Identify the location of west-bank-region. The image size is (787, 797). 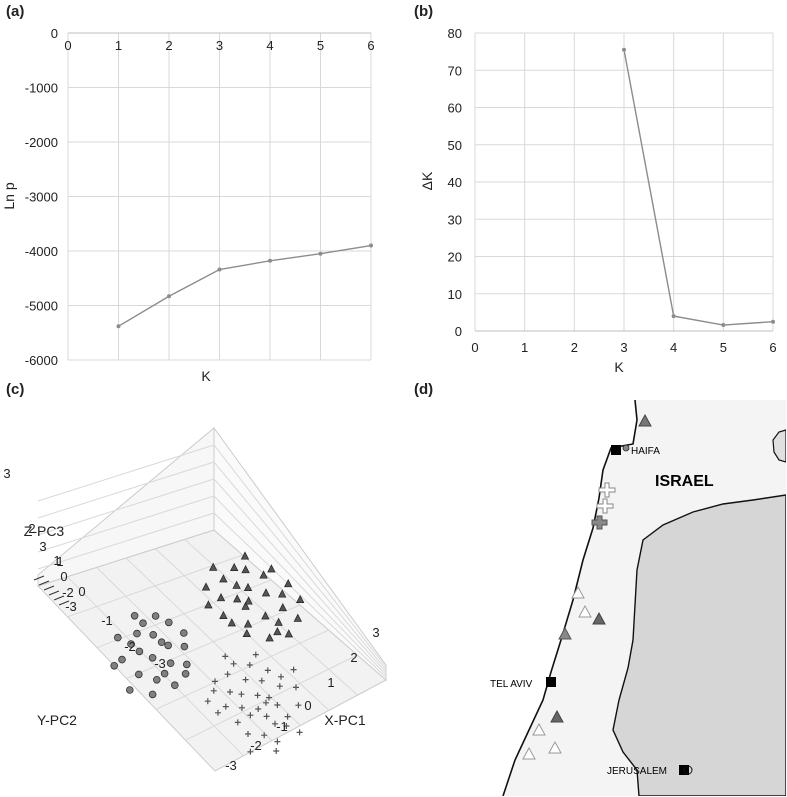
(699, 645).